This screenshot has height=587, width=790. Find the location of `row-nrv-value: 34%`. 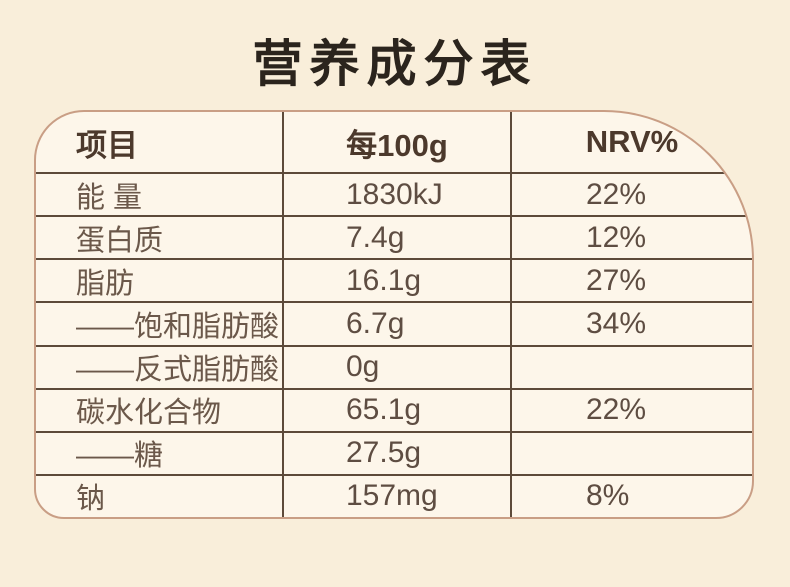

row-nrv-value: 34% is located at coordinates (631, 324).